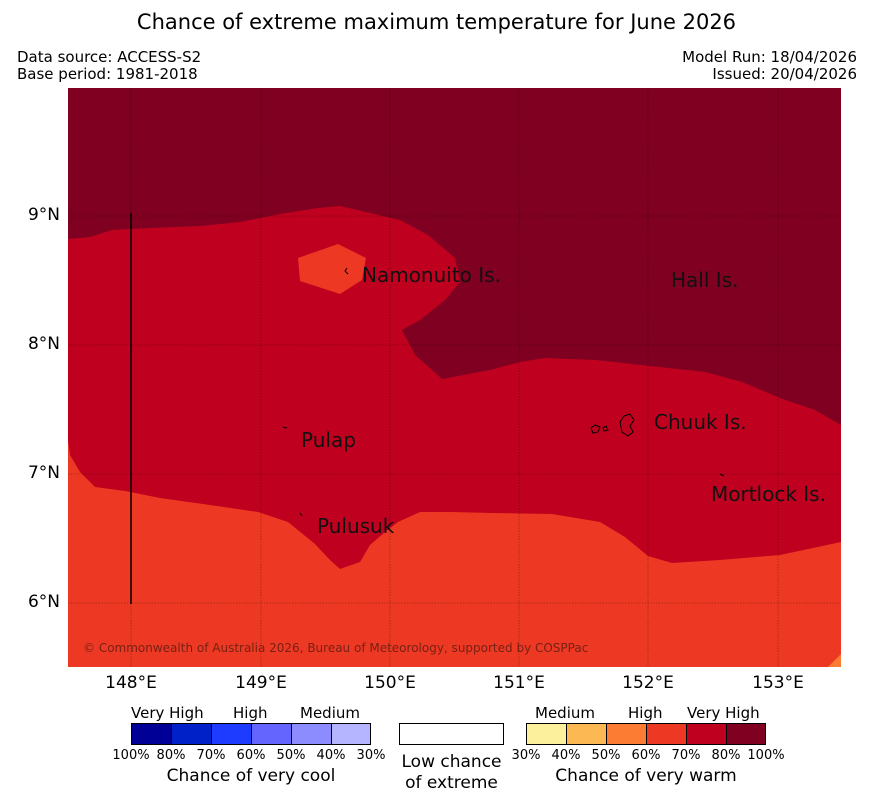 The width and height of the screenshot is (873, 804). I want to click on lat-label-6: 6°N, so click(43, 602).